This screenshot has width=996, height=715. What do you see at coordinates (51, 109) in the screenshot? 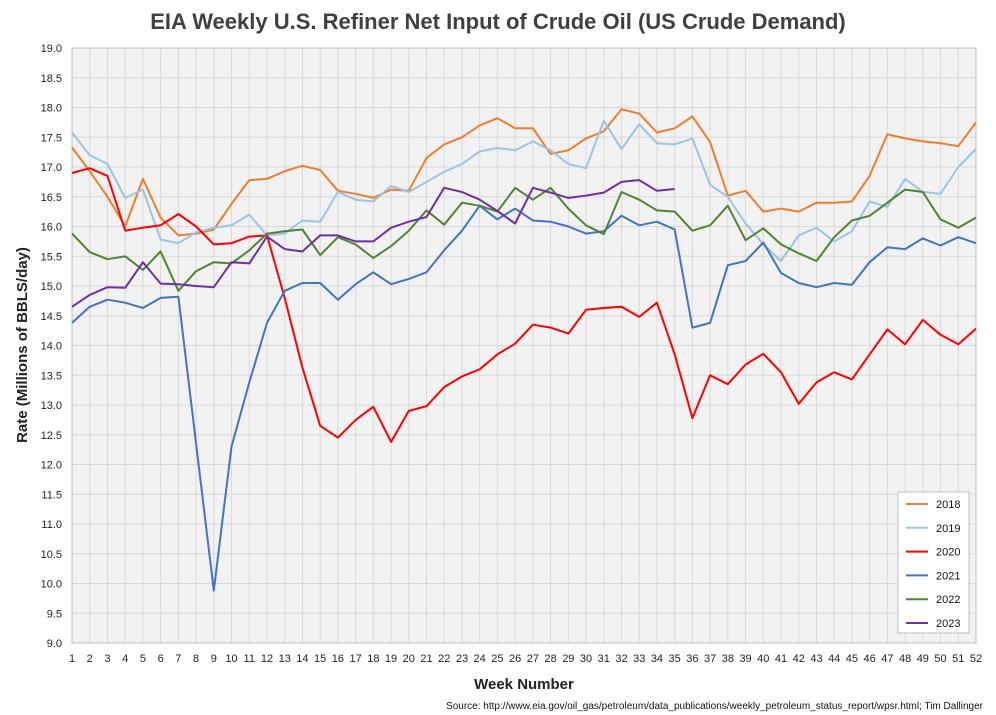
I see `y-tick-label: 18.0` at bounding box center [51, 109].